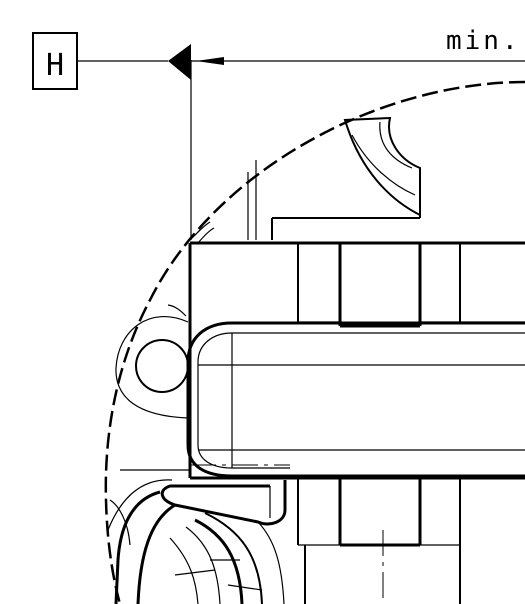 Image resolution: width=525 pixels, height=604 pixels. What do you see at coordinates (411, 285) in the screenshot?
I see `upper-slots` at bounding box center [411, 285].